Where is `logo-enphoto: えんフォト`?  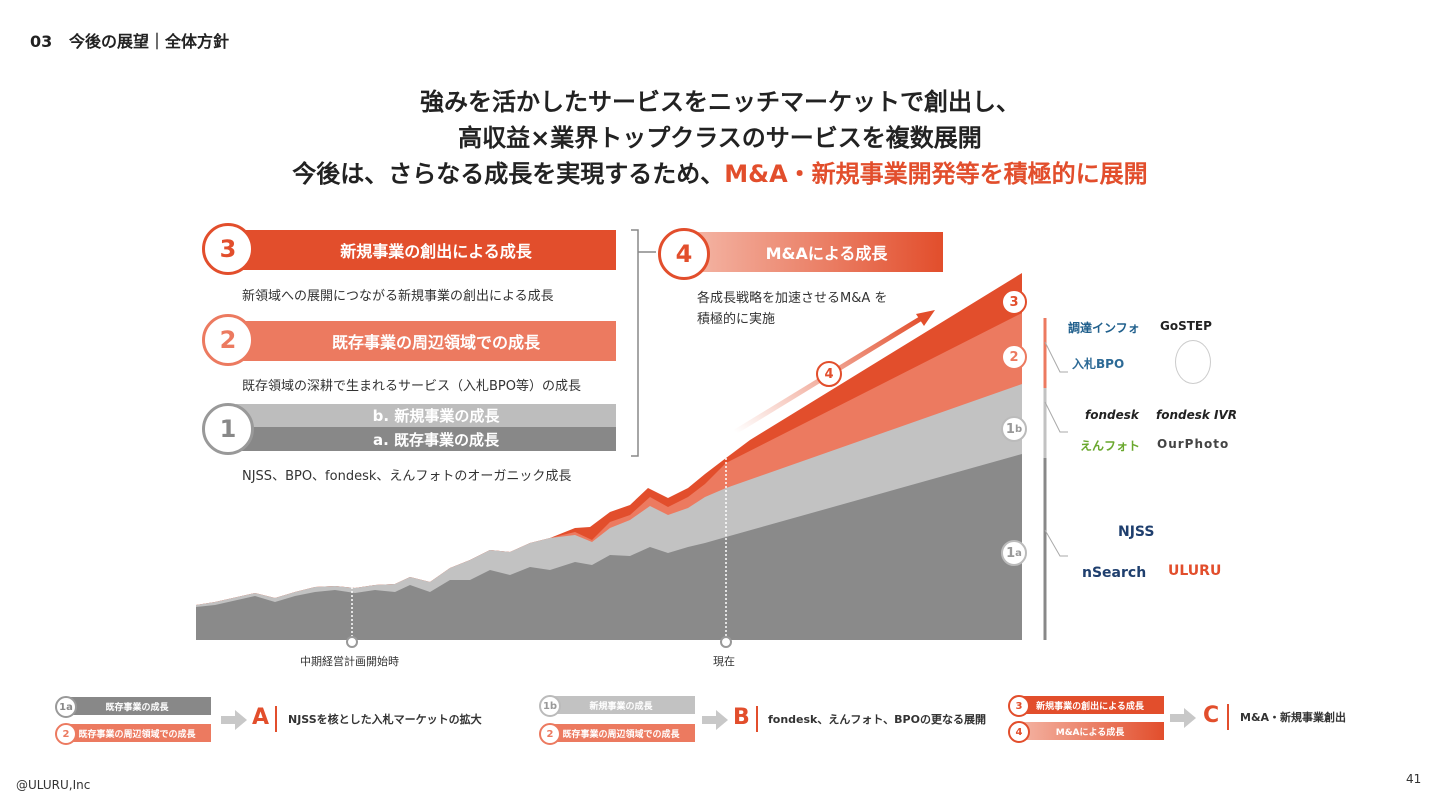 logo-enphoto: えんフォト is located at coordinates (1110, 446).